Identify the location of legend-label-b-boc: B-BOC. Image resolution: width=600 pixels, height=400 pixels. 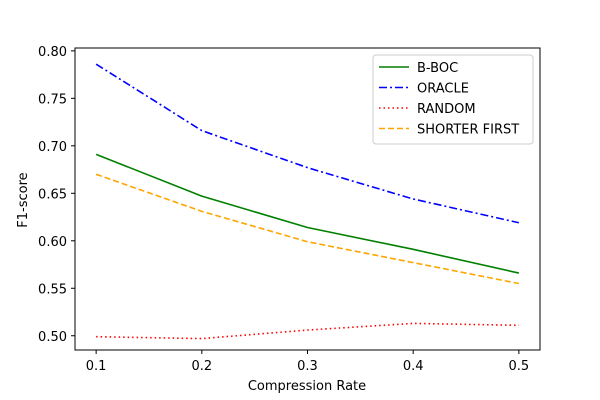
(437, 68).